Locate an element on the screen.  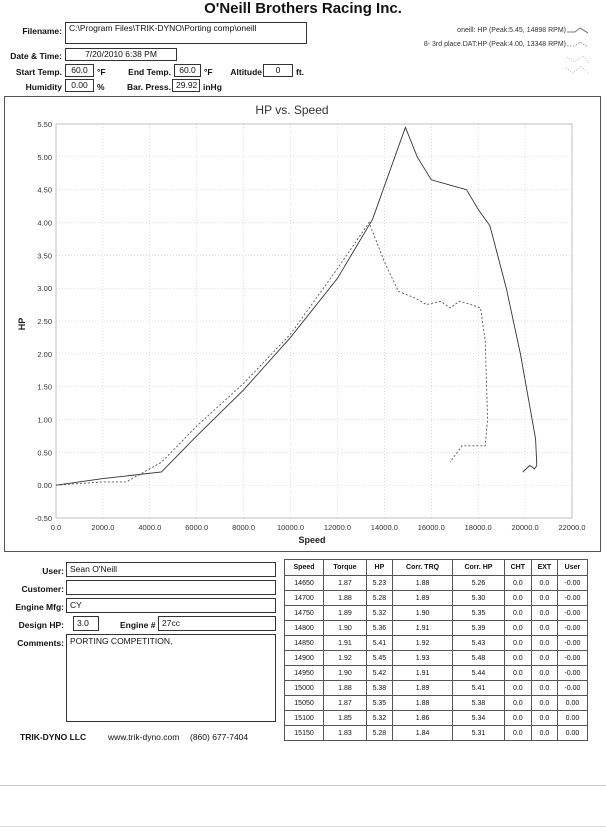
table-row: 14700 1.88 5.28 1.89 5.30 0.0 0.0 -0.00 is located at coordinates (436, 598).